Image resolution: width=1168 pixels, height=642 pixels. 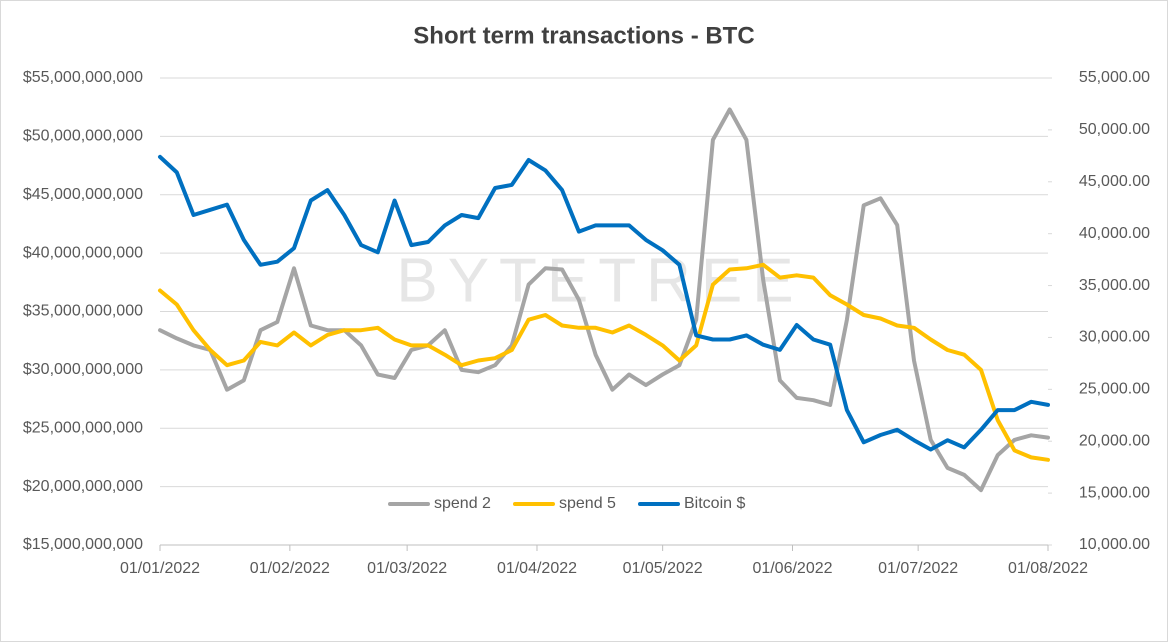 What do you see at coordinates (1114, 77) in the screenshot?
I see `y2-tick-label: 55,000.00` at bounding box center [1114, 77].